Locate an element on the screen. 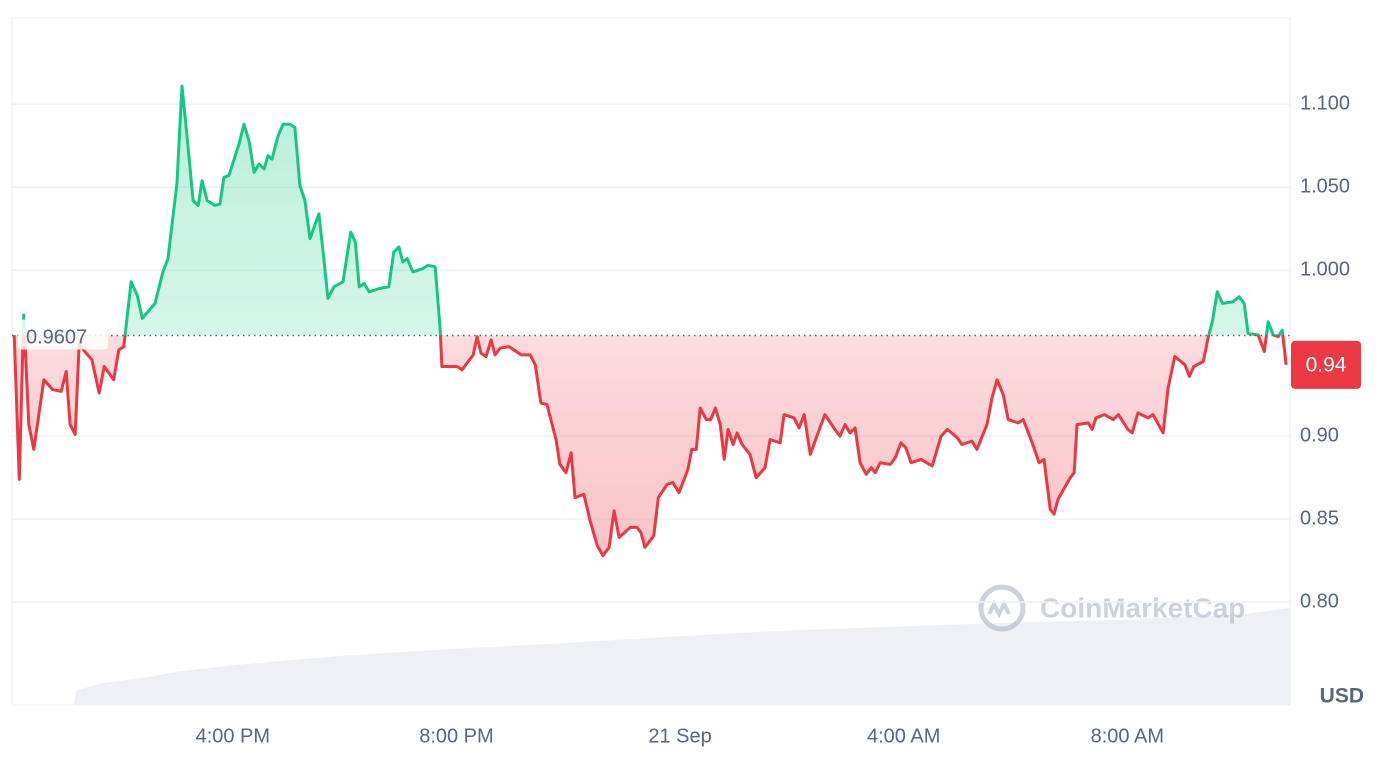  volume-area is located at coordinates (651, 656).